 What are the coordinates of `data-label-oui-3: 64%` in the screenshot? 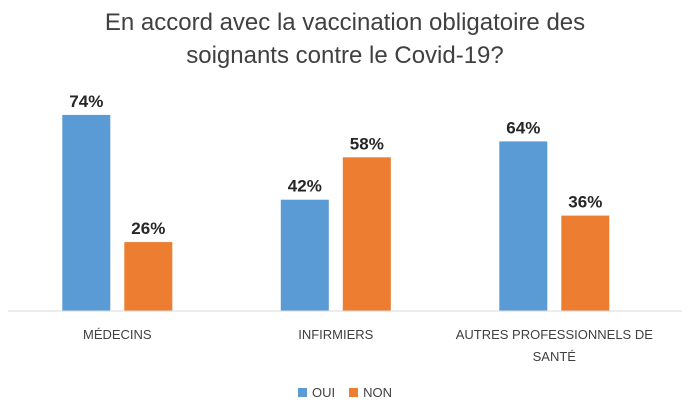 It's located at (523, 127).